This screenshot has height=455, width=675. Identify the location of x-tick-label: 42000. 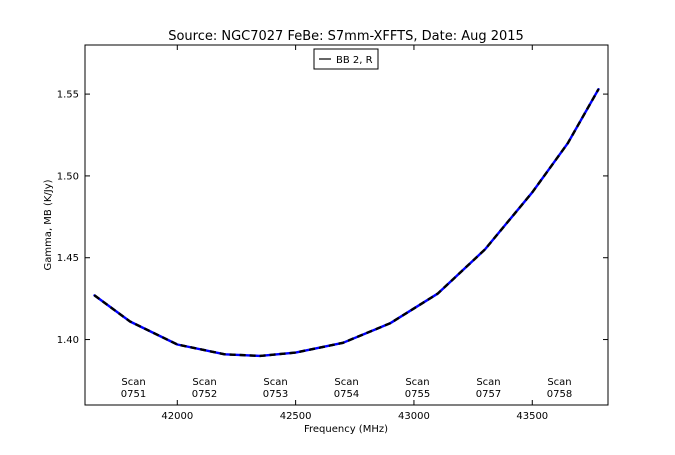
(177, 416).